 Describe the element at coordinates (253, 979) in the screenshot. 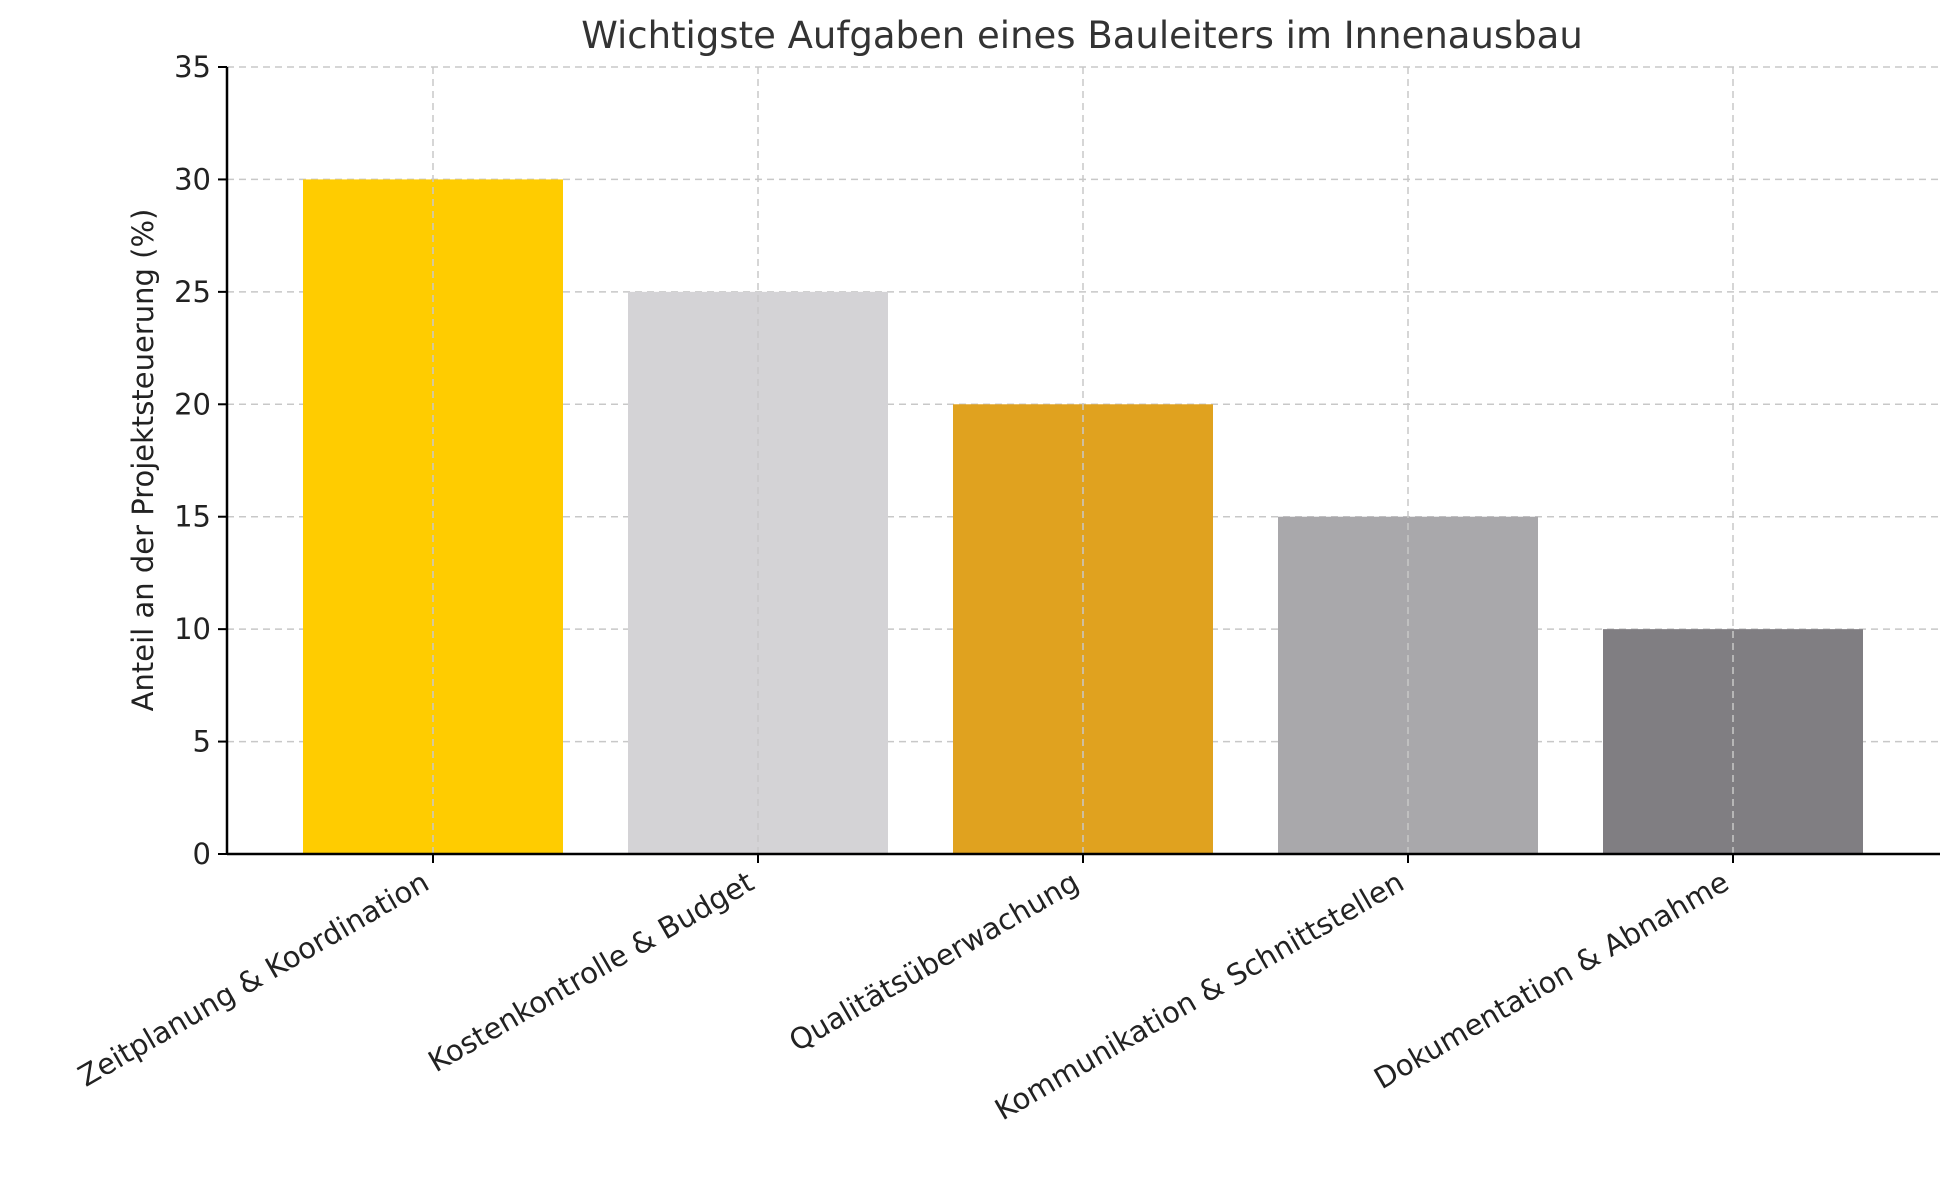

I see `x-tick-label: Zeitplanung & Koordination` at that location.